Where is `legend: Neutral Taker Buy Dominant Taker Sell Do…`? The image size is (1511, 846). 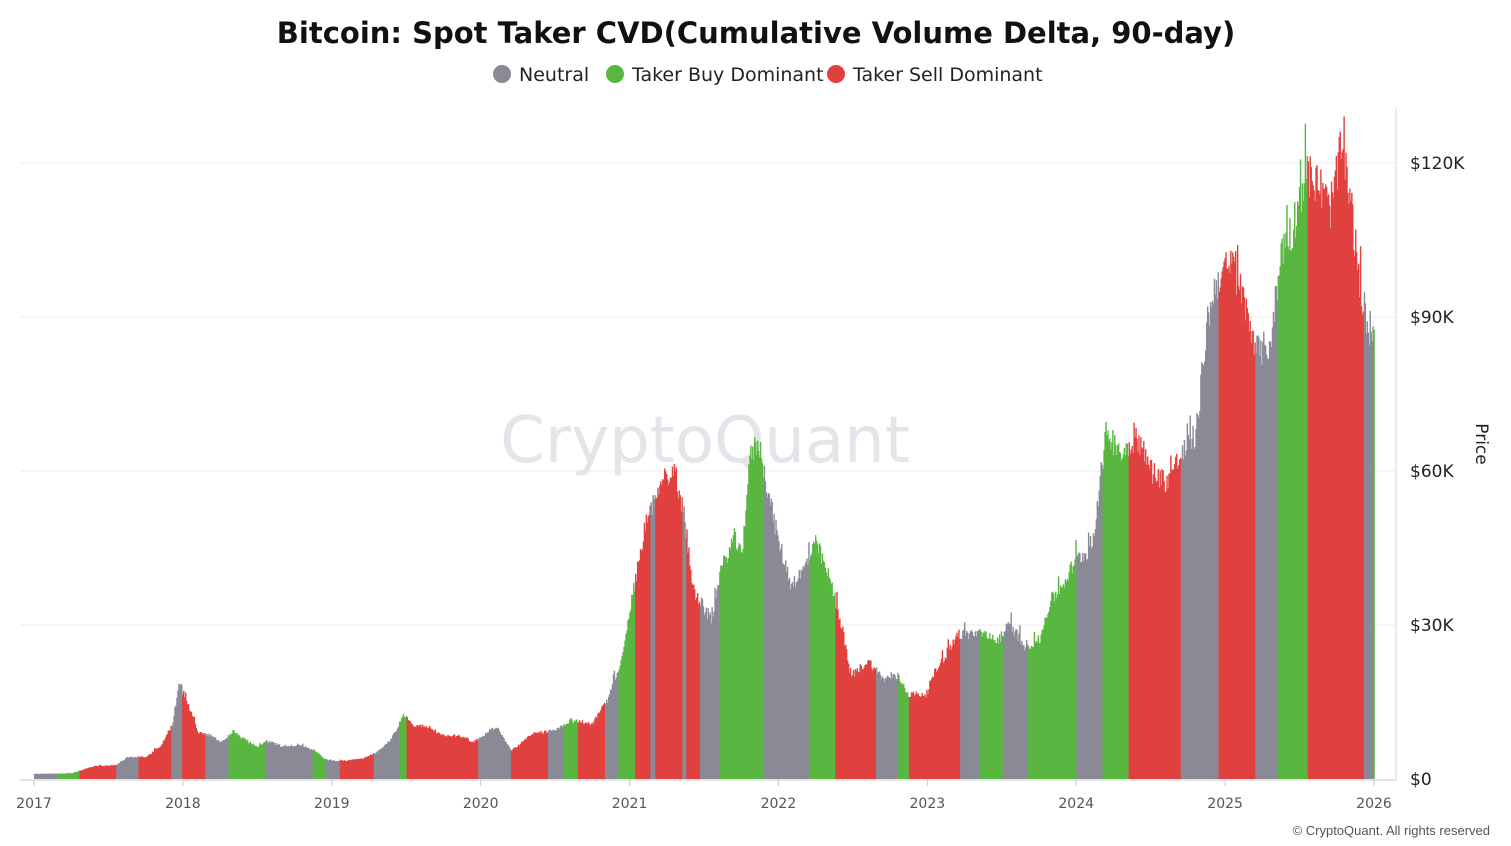 legend: Neutral Taker Buy Dominant Taker Sell Do… is located at coordinates (768, 75).